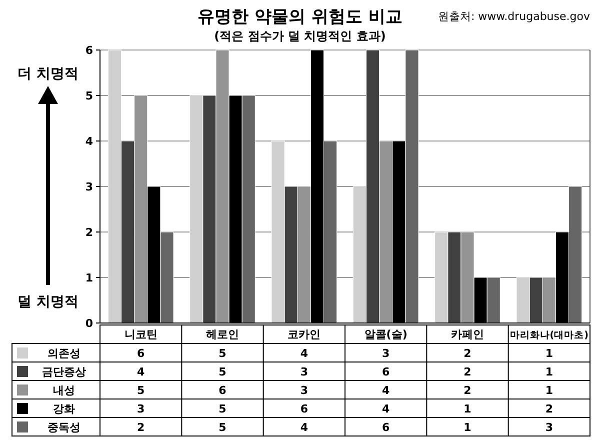  I want to click on text: 덜 치명적, so click(48, 302).